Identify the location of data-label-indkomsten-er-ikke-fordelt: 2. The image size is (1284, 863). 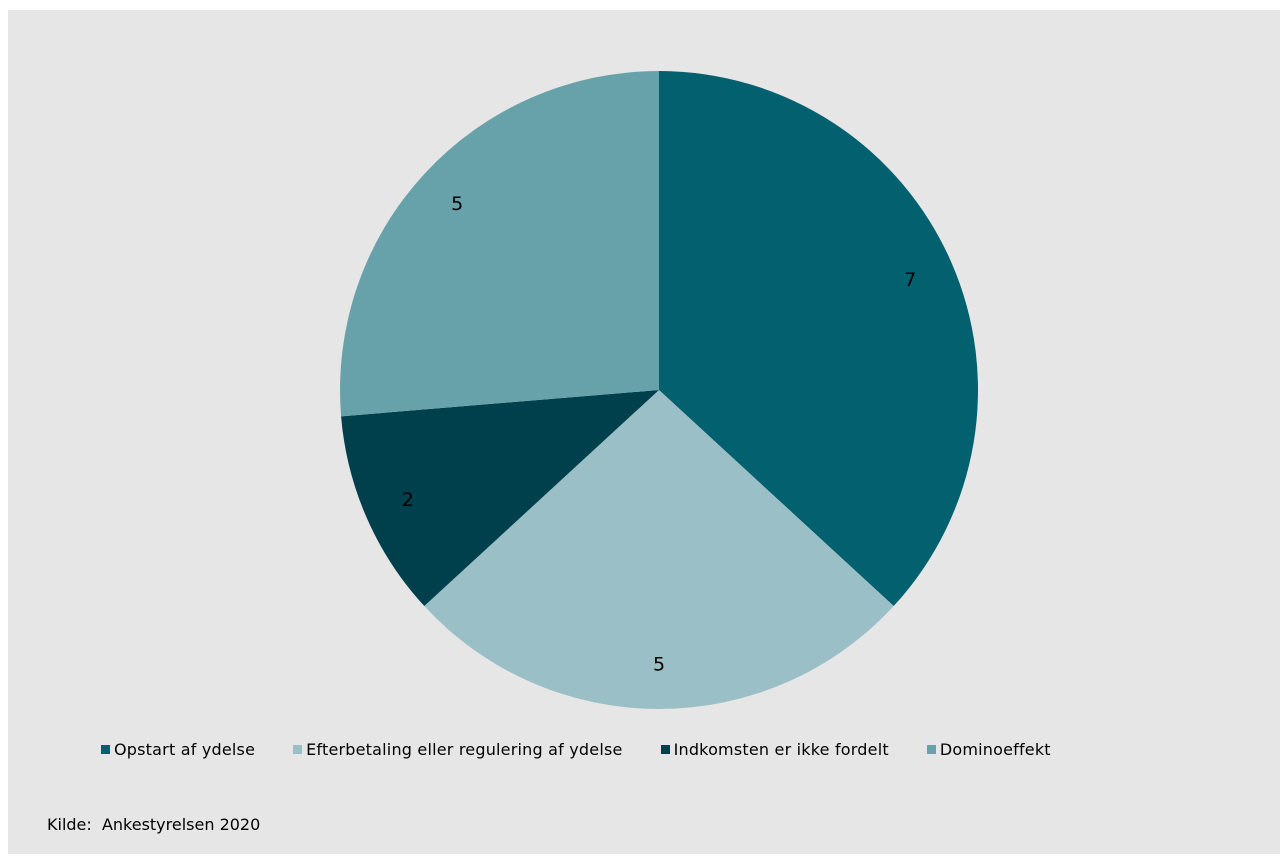
(408, 500).